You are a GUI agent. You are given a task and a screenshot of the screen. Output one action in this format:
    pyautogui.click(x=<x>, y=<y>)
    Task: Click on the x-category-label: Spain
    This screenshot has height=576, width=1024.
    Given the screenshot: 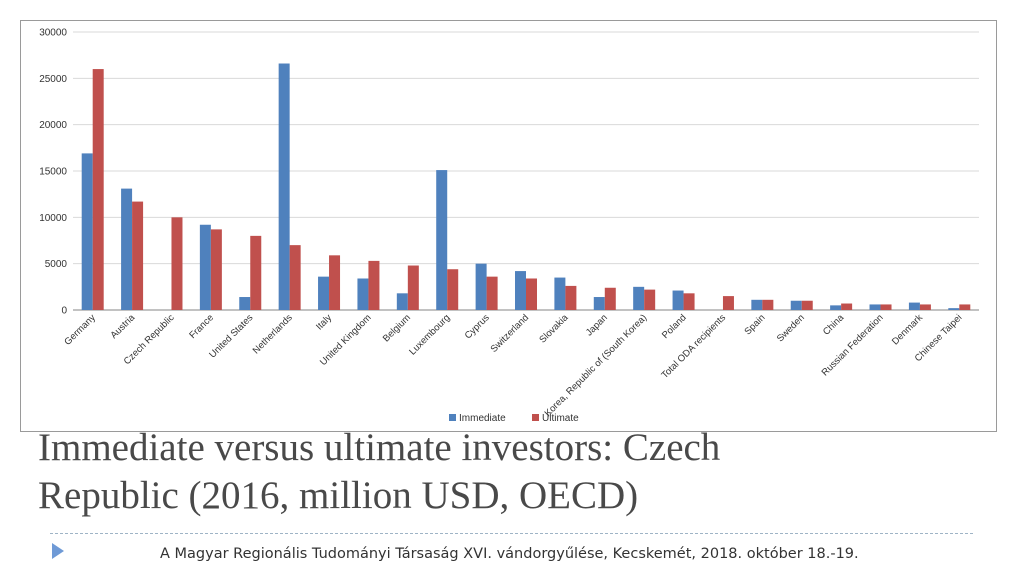 What is the action you would take?
    pyautogui.click(x=754, y=324)
    